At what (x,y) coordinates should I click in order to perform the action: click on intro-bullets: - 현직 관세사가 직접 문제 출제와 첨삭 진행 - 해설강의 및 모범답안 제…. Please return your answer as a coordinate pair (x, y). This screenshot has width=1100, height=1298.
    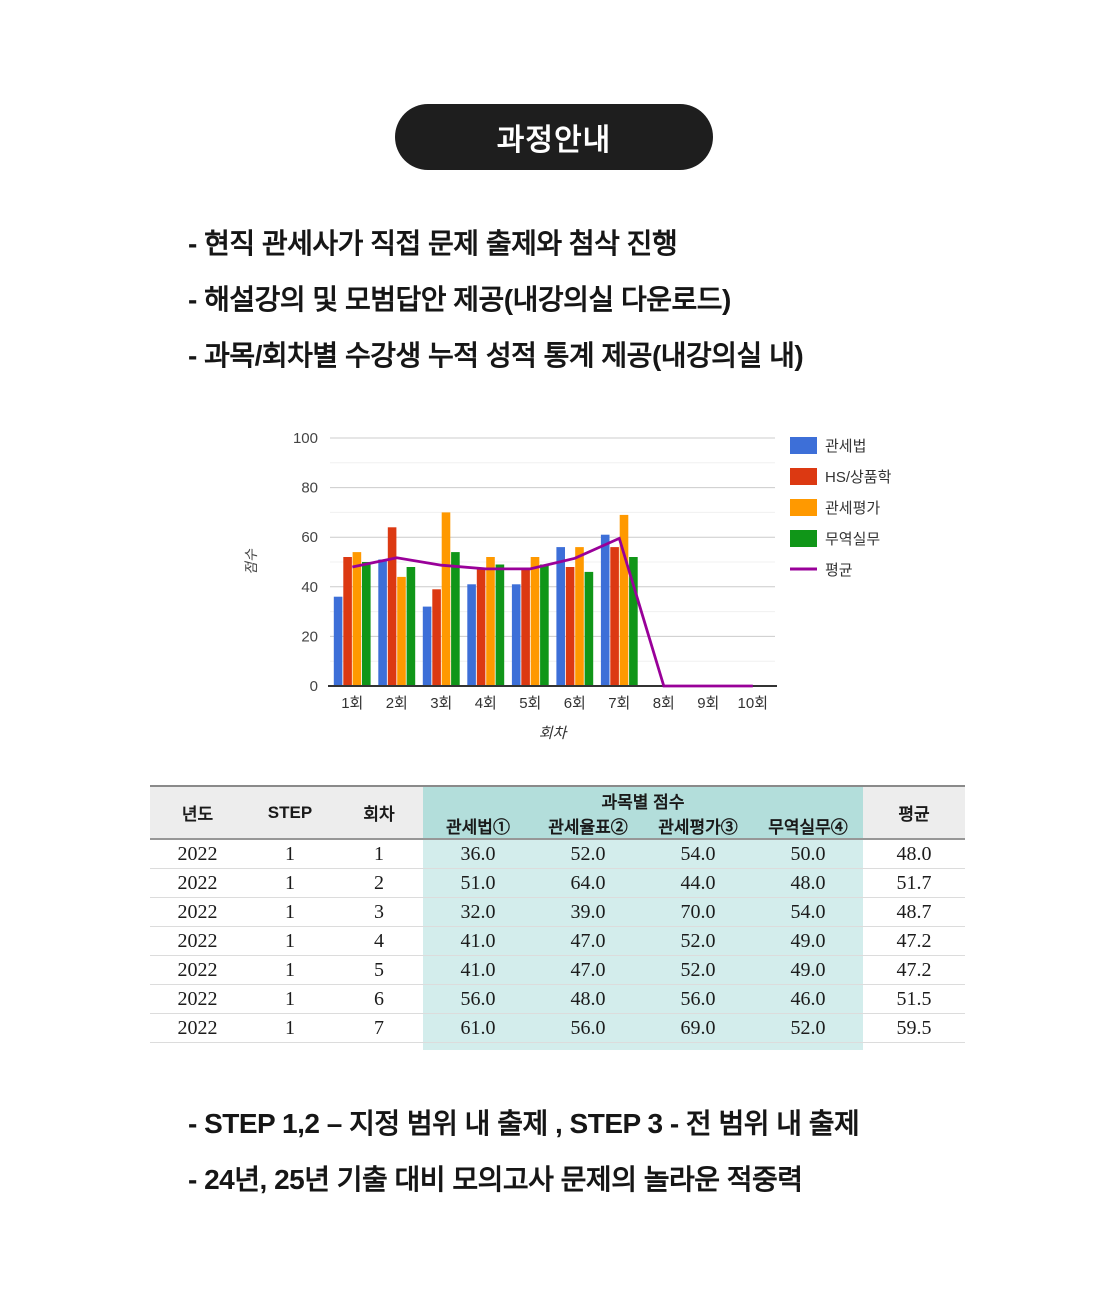
    Looking at the image, I should click on (496, 300).